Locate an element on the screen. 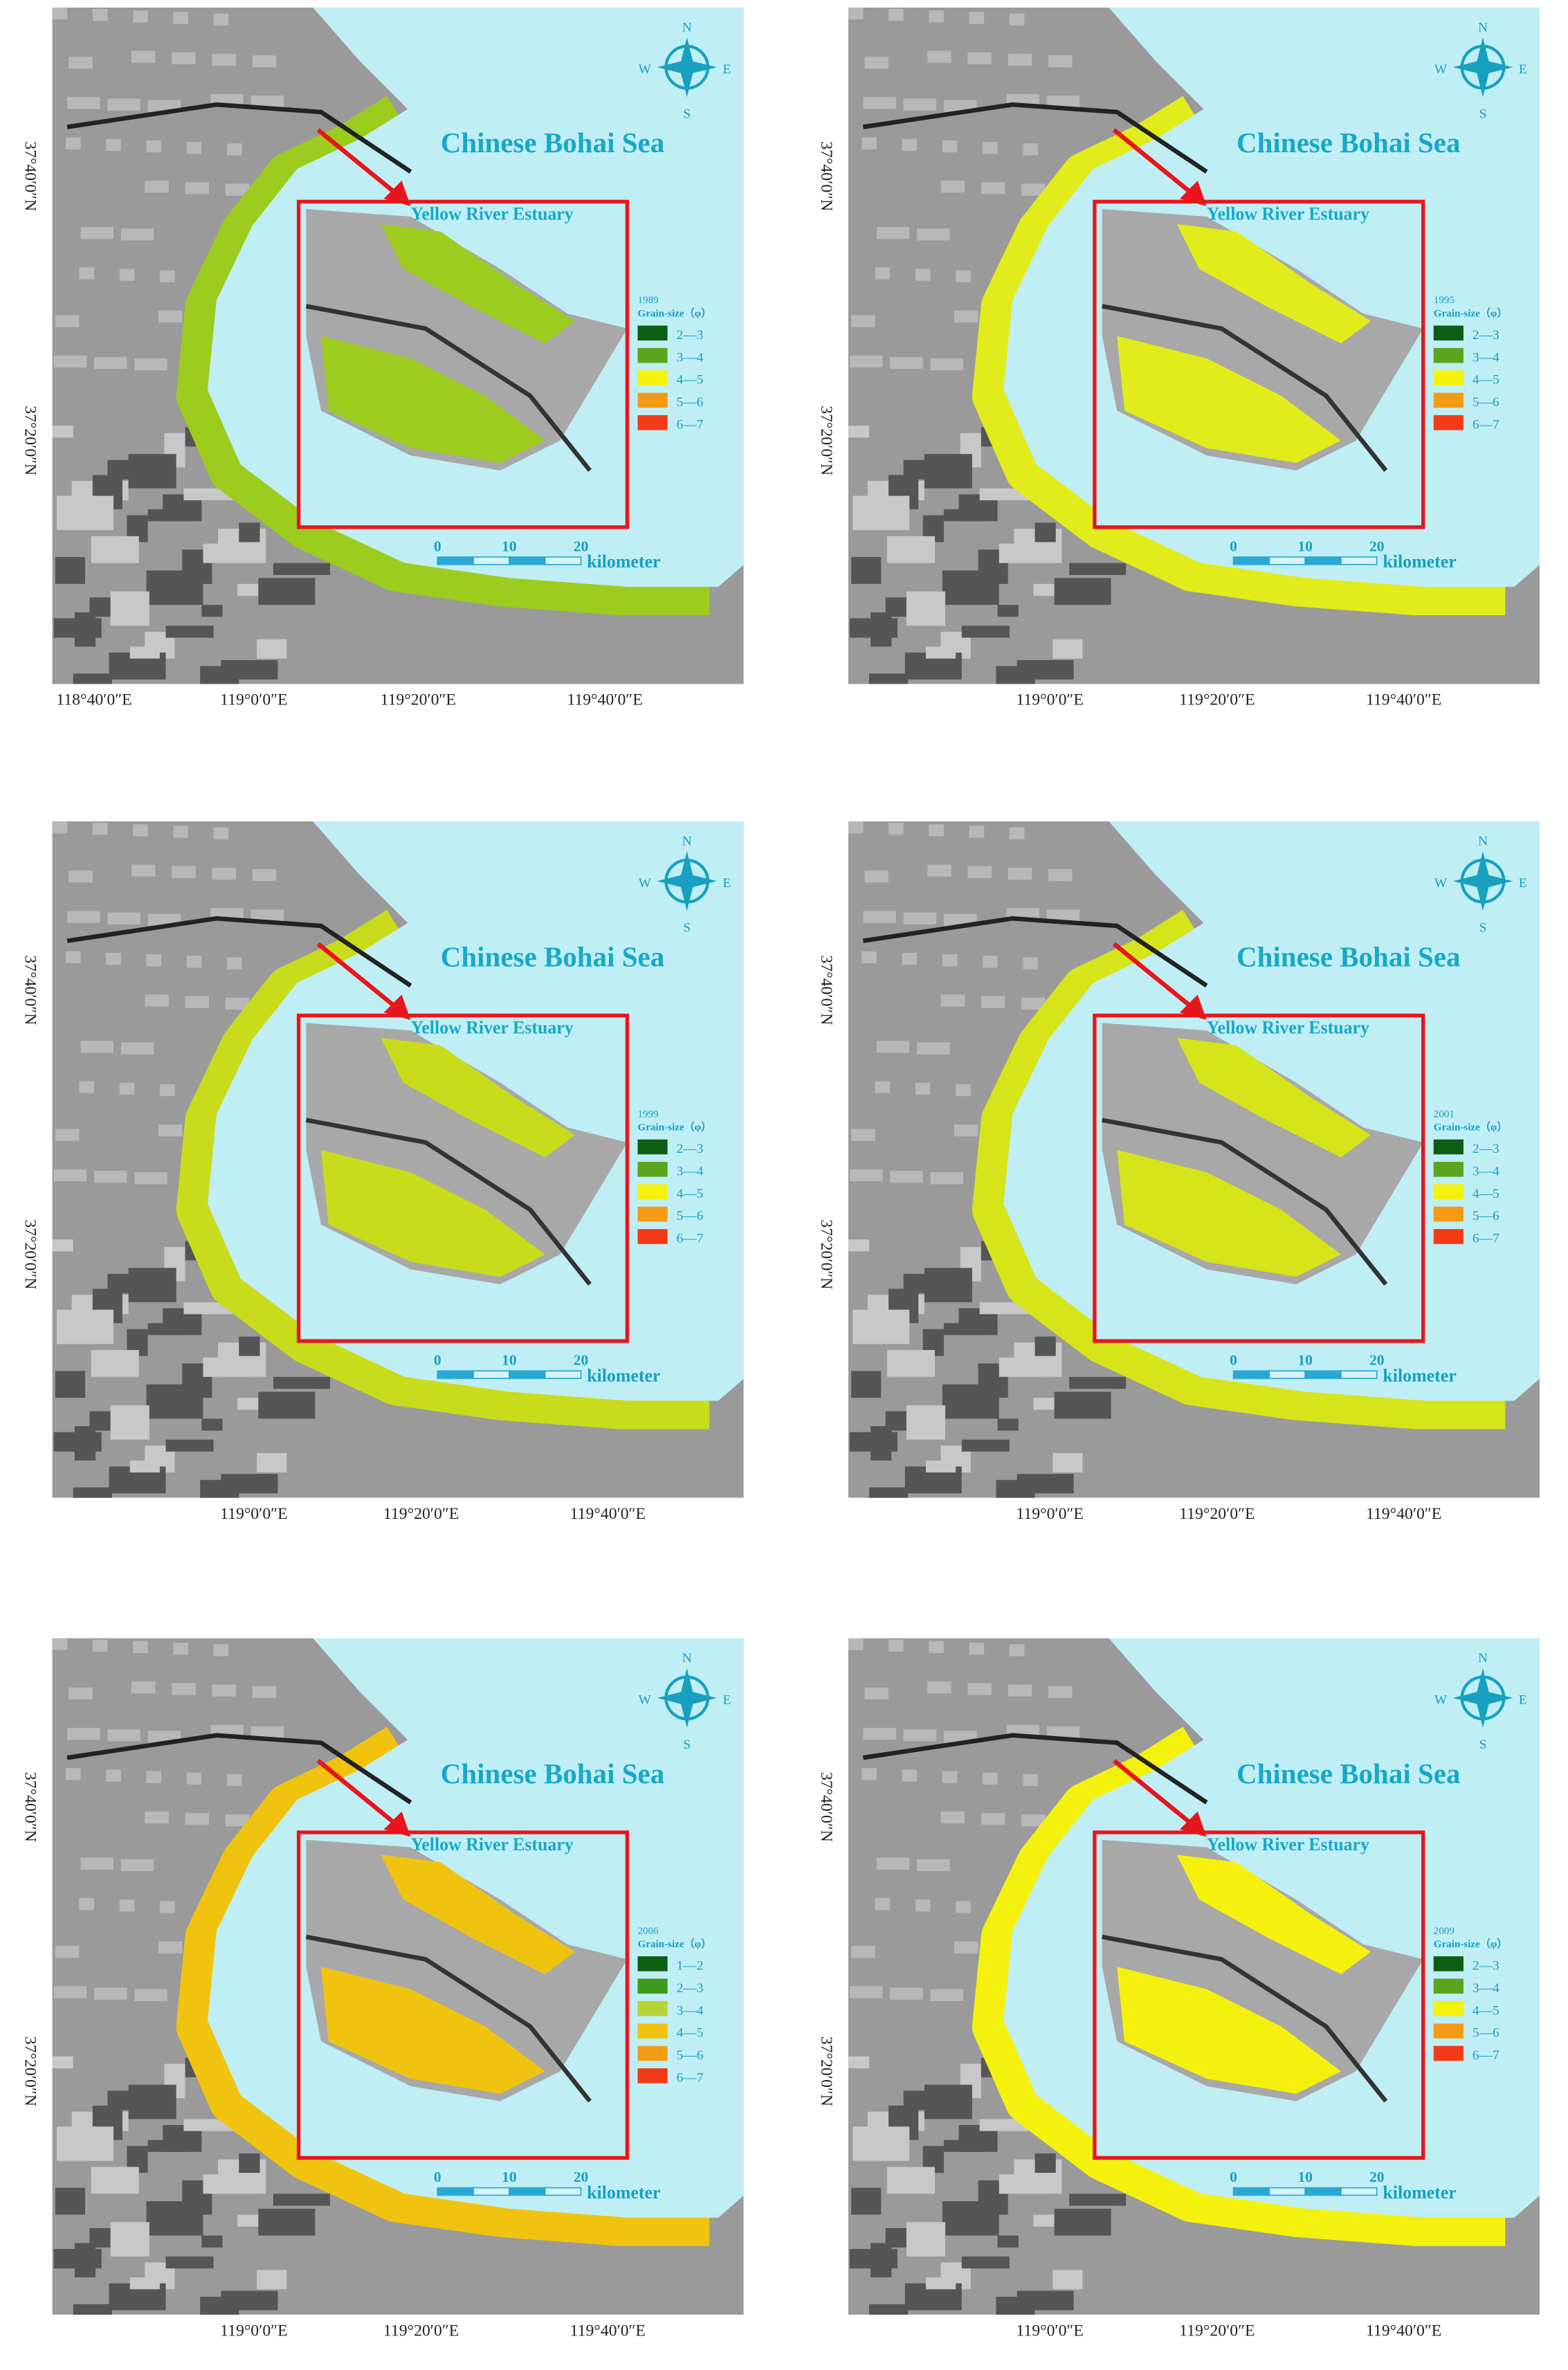  legend-label: 2—3 is located at coordinates (690, 1988).